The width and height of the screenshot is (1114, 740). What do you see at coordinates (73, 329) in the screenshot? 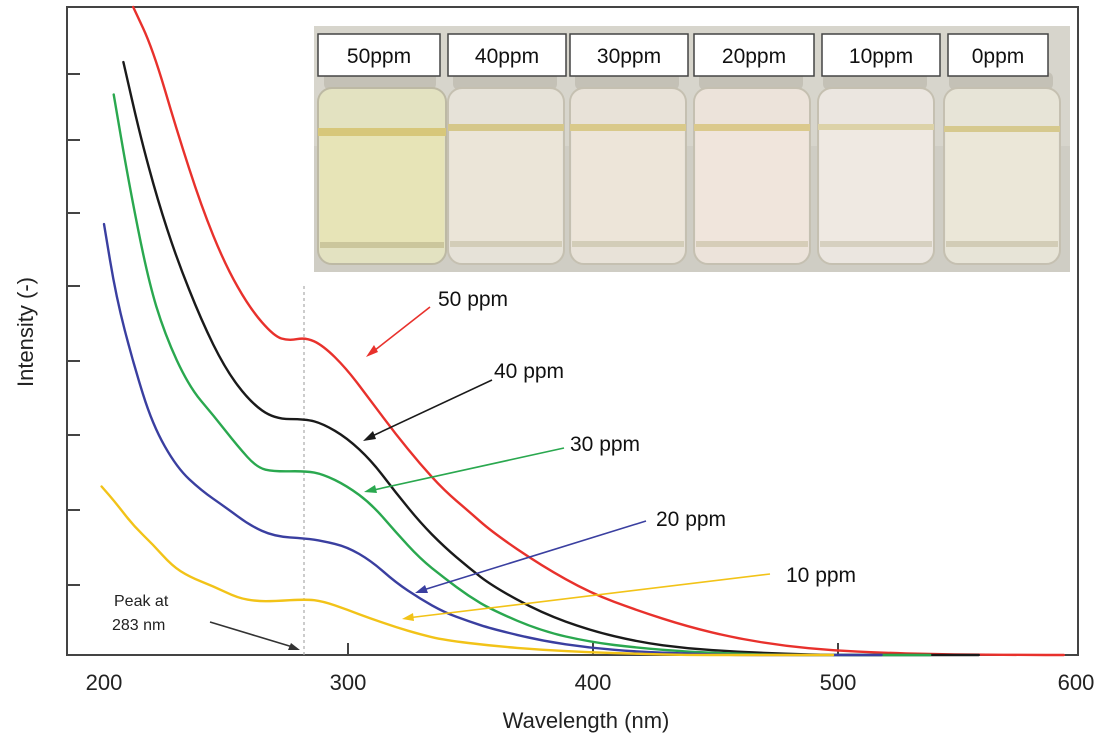
I see `y-ticks` at bounding box center [73, 329].